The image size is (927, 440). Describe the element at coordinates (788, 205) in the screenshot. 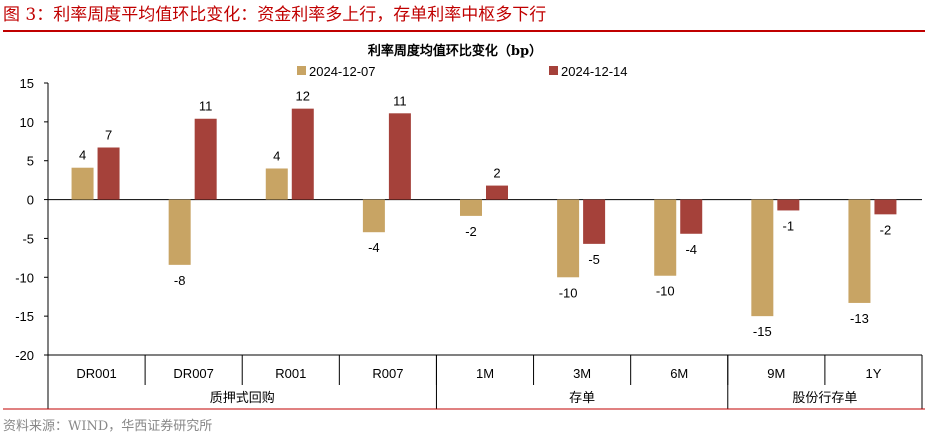

I see `bar-2024-12-14-9M` at that location.